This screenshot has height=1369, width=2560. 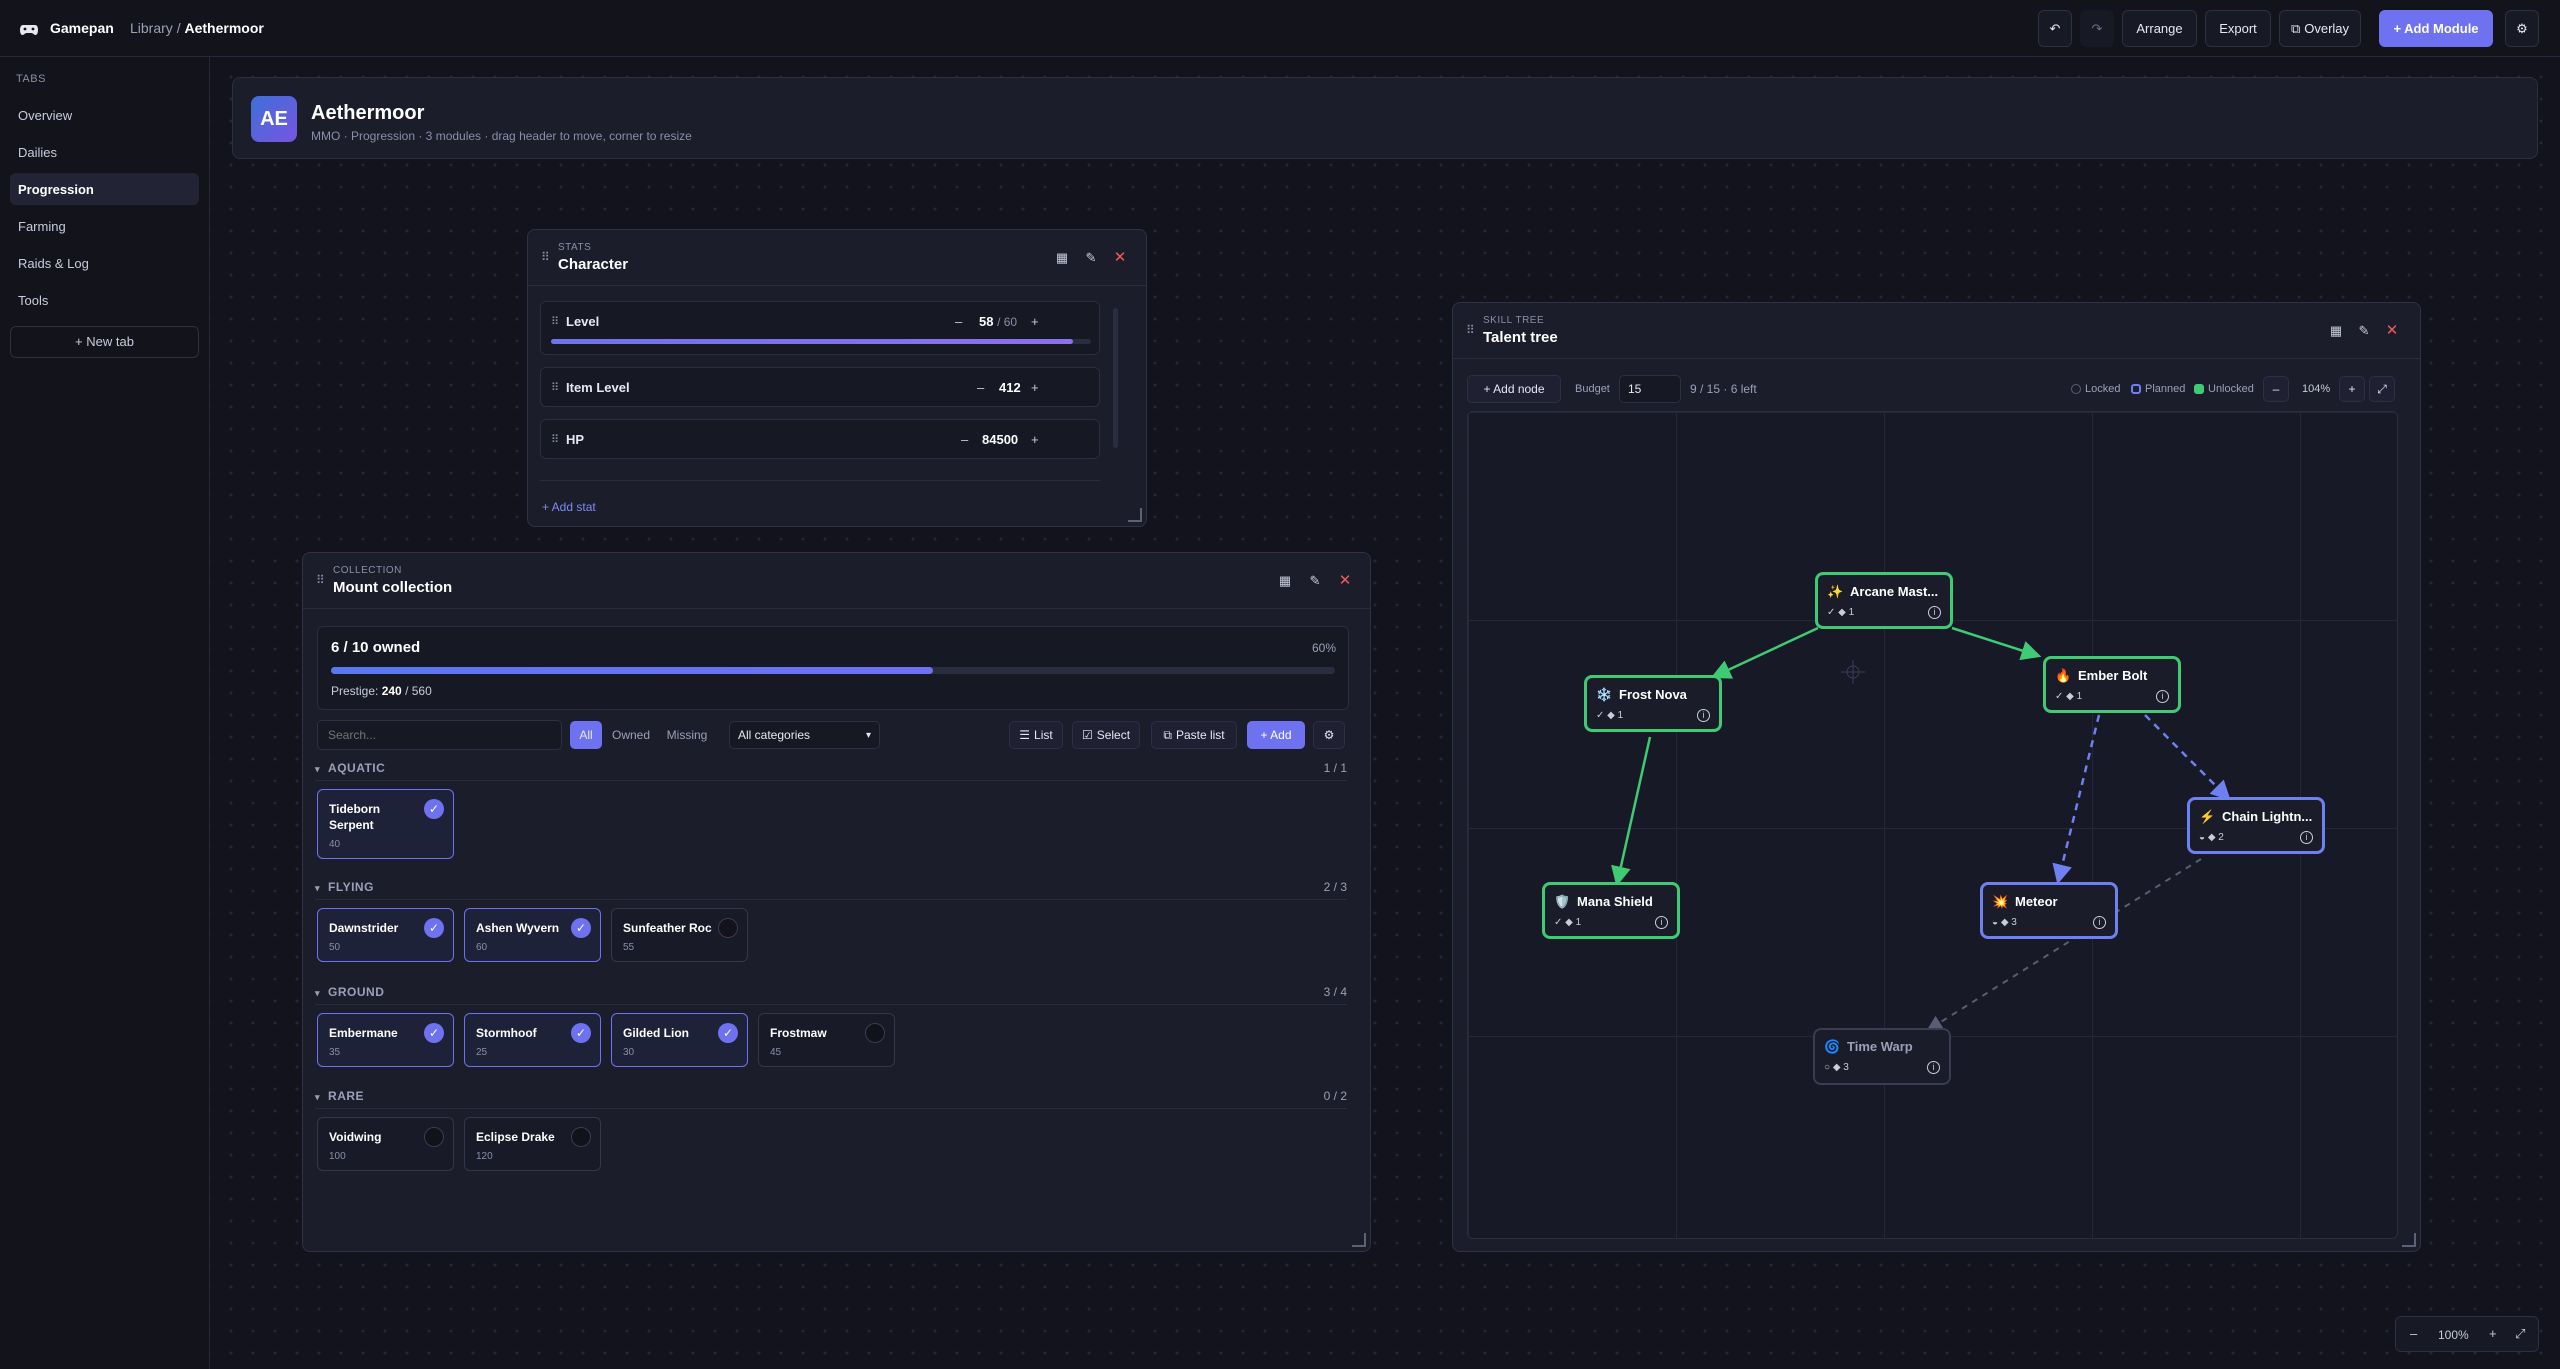 I want to click on mount-card: Eclipse Drake 120, so click(x=532, y=1144).